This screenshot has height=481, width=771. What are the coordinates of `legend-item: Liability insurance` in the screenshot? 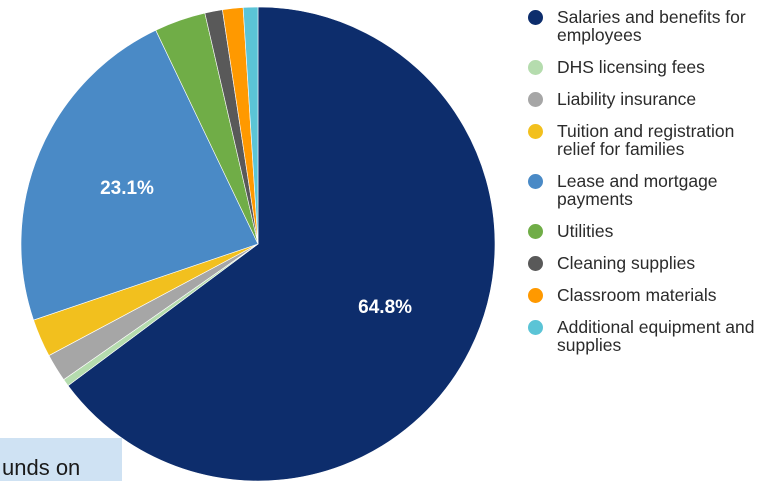 It's located at (648, 99).